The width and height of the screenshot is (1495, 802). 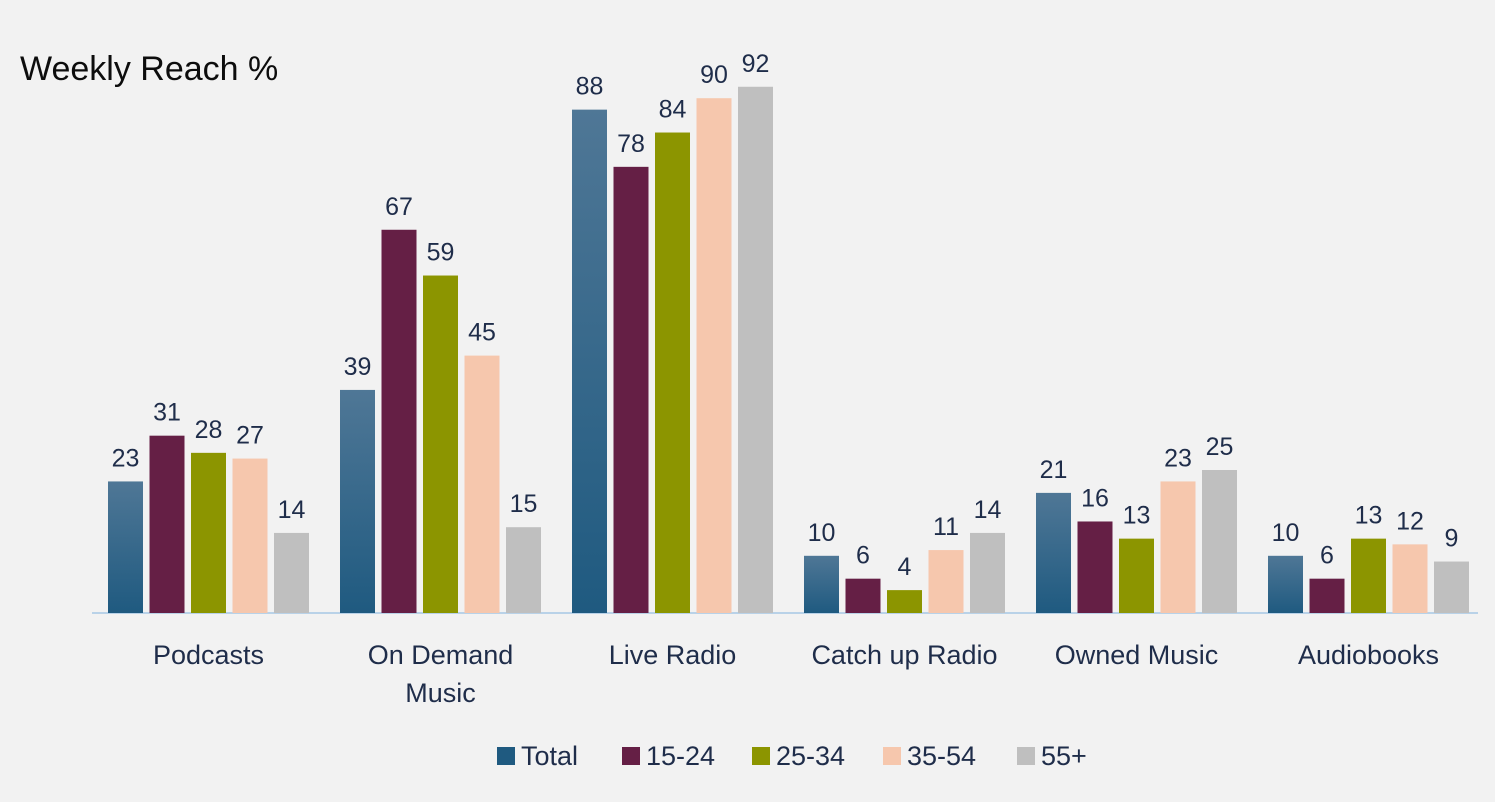 I want to click on data-label: 21, so click(x=1054, y=470).